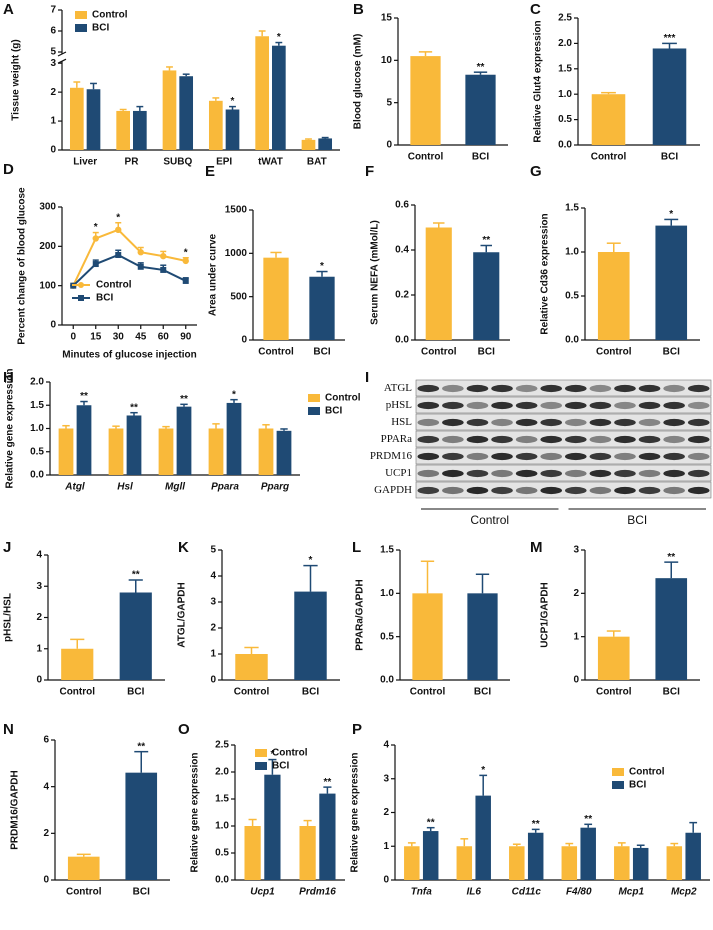 Image resolution: width=713 pixels, height=930 pixels. Describe the element at coordinates (631, 892) in the screenshot. I see `x-tick-label: Mcp1` at that location.